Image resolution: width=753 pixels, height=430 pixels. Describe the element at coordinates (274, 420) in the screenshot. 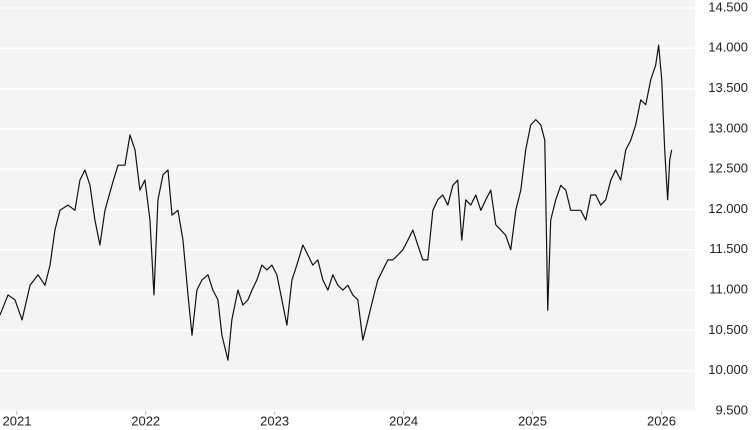

I see `x-tick-label: 2023` at that location.